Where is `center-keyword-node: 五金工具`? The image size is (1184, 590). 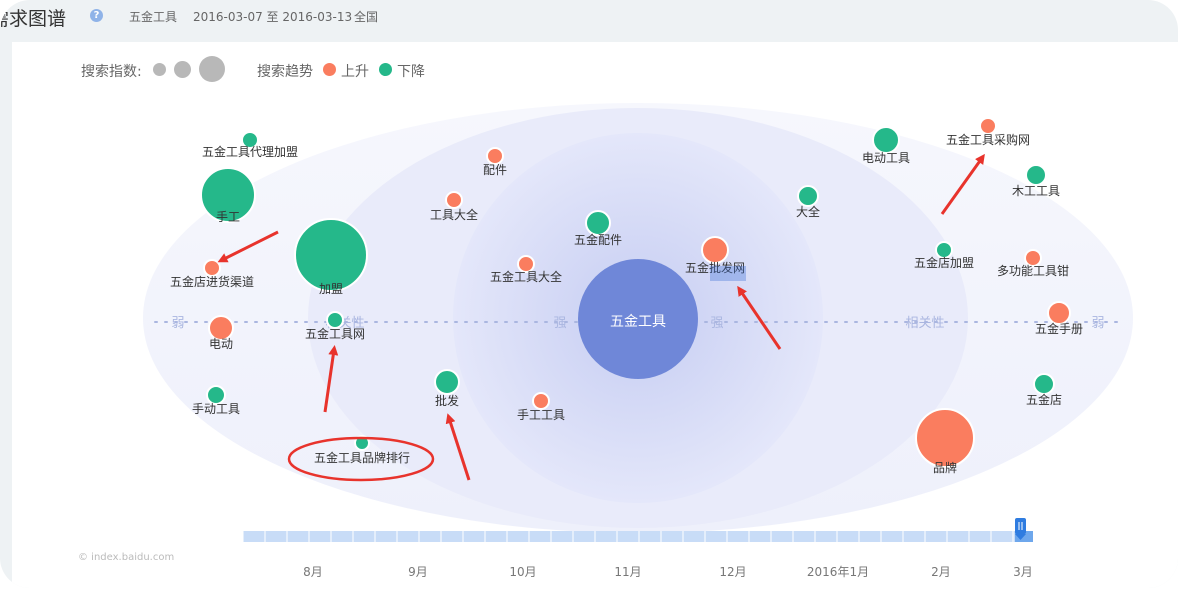 center-keyword-node: 五金工具 is located at coordinates (638, 319).